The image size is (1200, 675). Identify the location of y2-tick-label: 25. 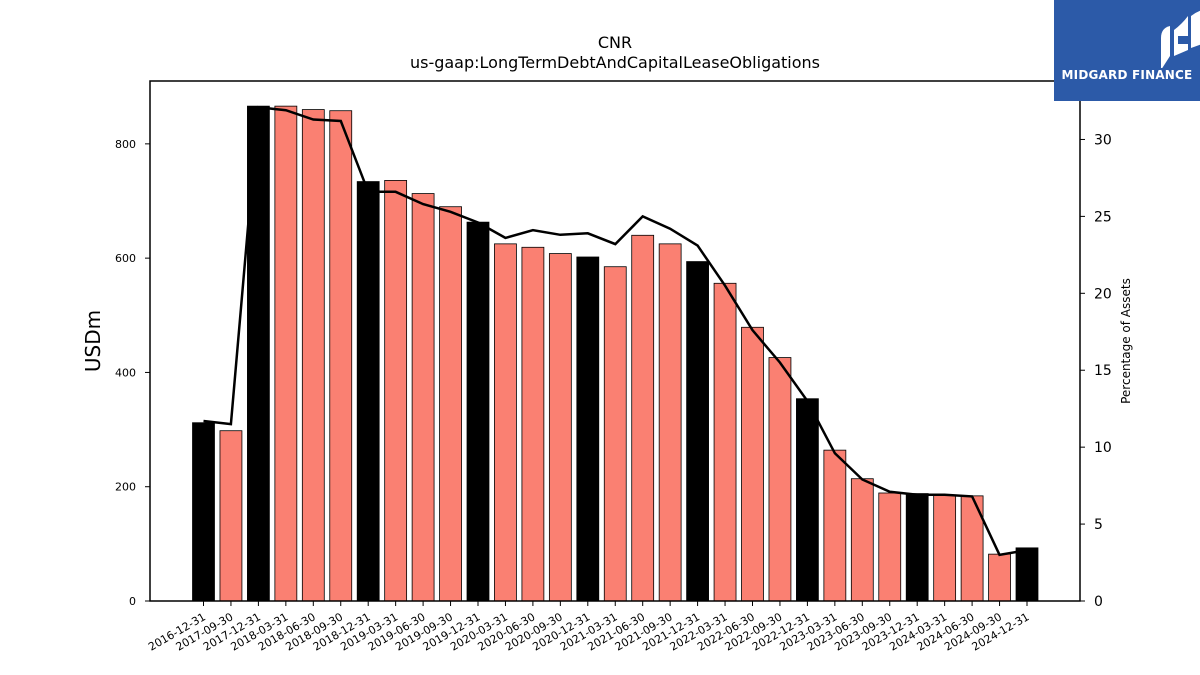
(1103, 217).